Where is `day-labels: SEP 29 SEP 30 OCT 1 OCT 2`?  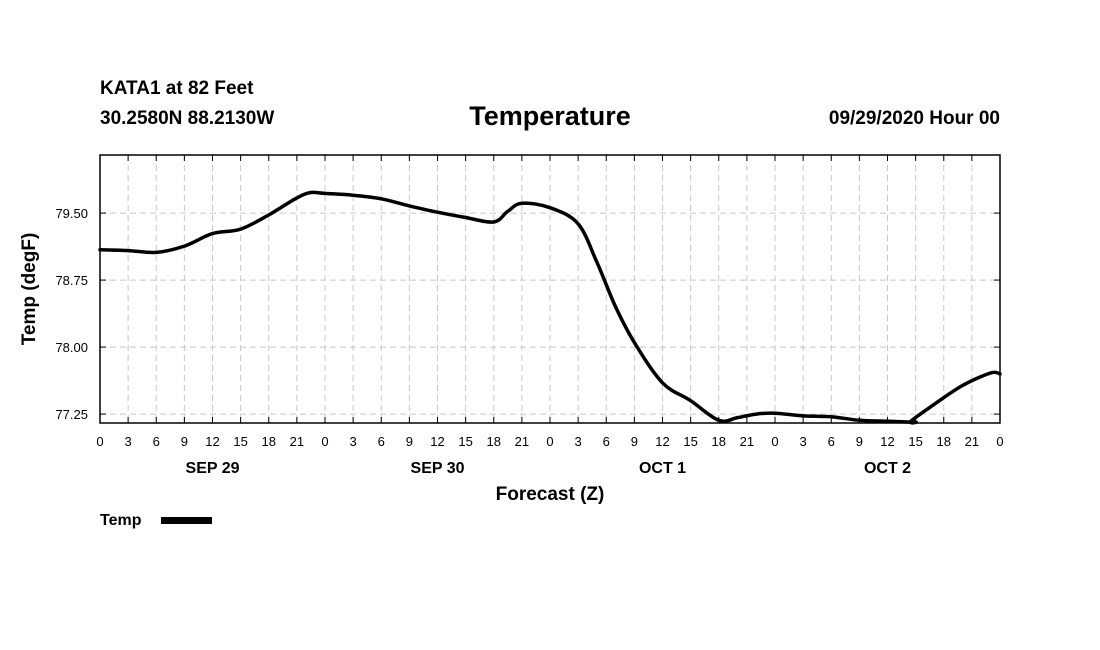
day-labels: SEP 29 SEP 30 OCT 1 OCT 2 is located at coordinates (549, 468).